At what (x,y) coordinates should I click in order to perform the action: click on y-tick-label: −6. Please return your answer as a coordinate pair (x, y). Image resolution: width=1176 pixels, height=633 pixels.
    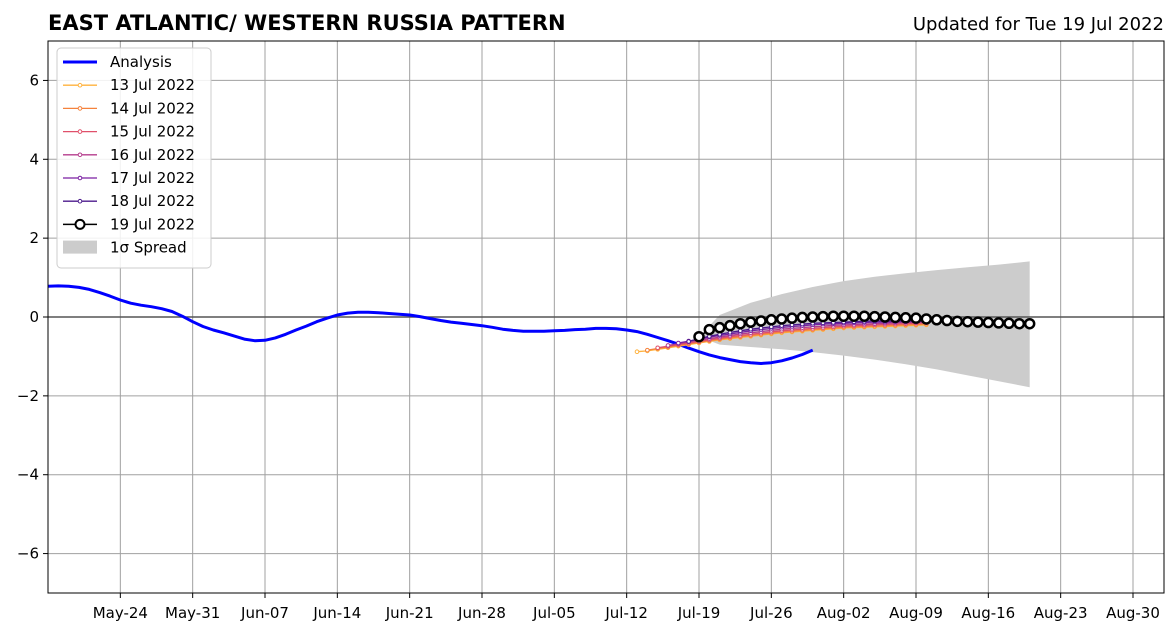
    Looking at the image, I should click on (28, 554).